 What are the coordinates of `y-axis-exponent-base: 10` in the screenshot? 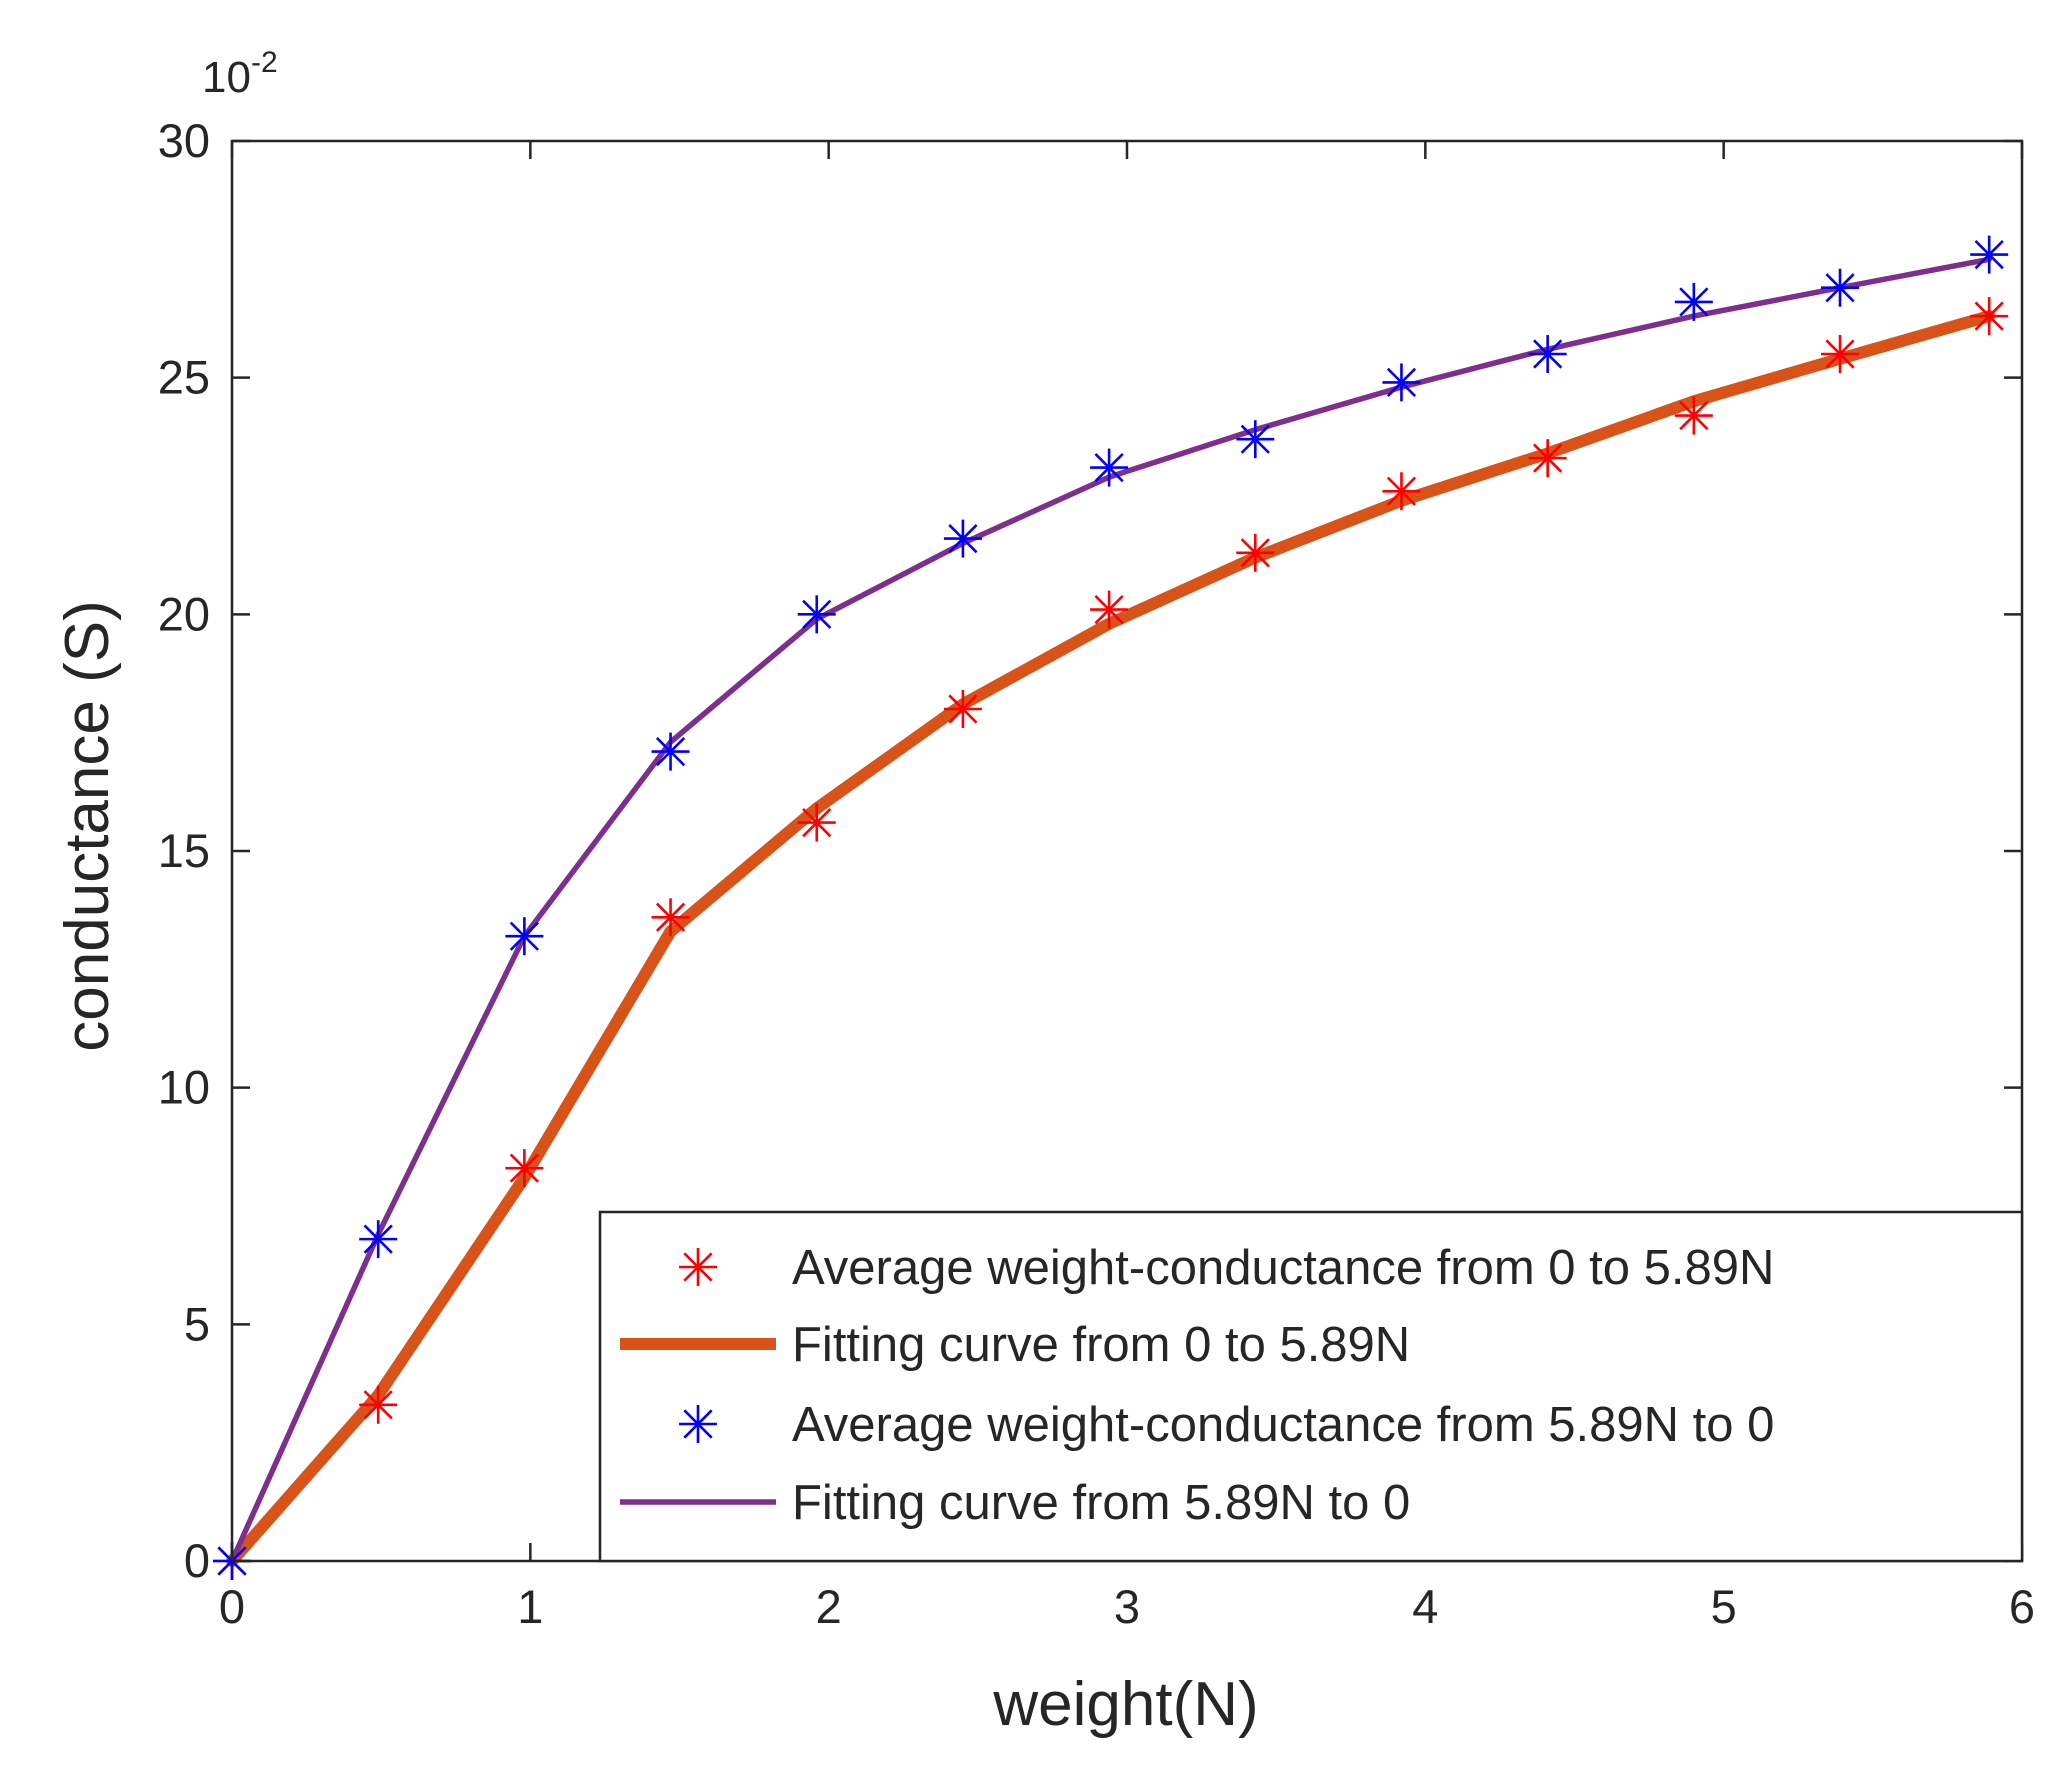 It's located at (226, 77).